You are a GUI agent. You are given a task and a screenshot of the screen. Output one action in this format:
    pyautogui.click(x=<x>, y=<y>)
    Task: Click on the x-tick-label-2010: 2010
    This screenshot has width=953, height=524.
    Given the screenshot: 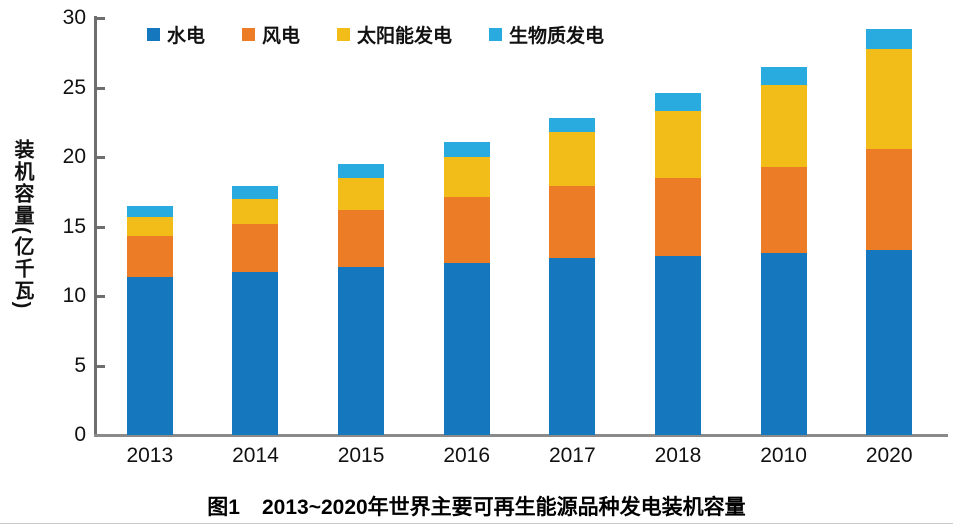 What is the action you would take?
    pyautogui.click(x=783, y=455)
    